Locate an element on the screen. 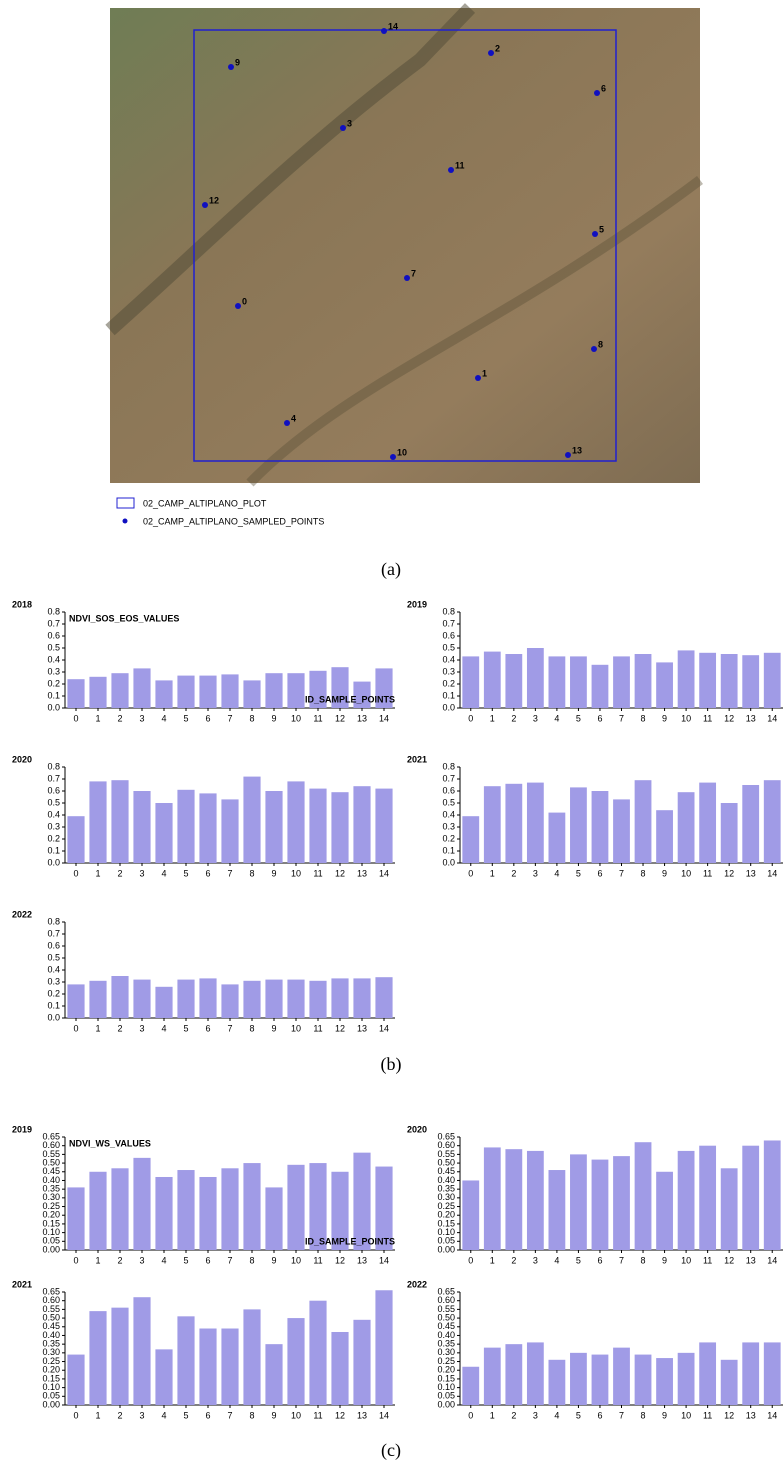 The image size is (783, 1477). y-tick-label: 0.10 is located at coordinates (446, 1232).